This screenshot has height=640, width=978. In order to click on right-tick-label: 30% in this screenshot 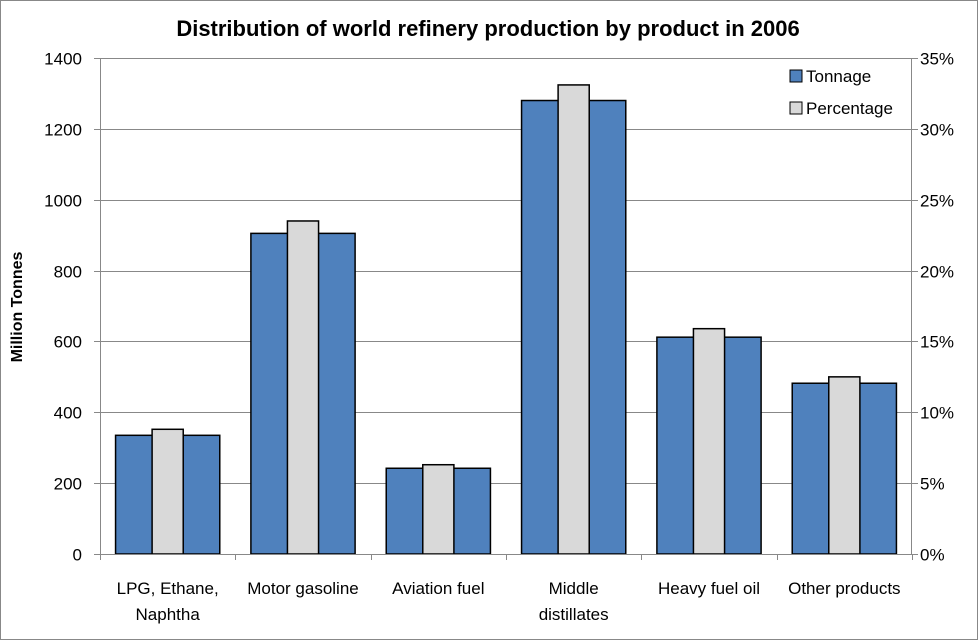, I will do `click(937, 130)`.